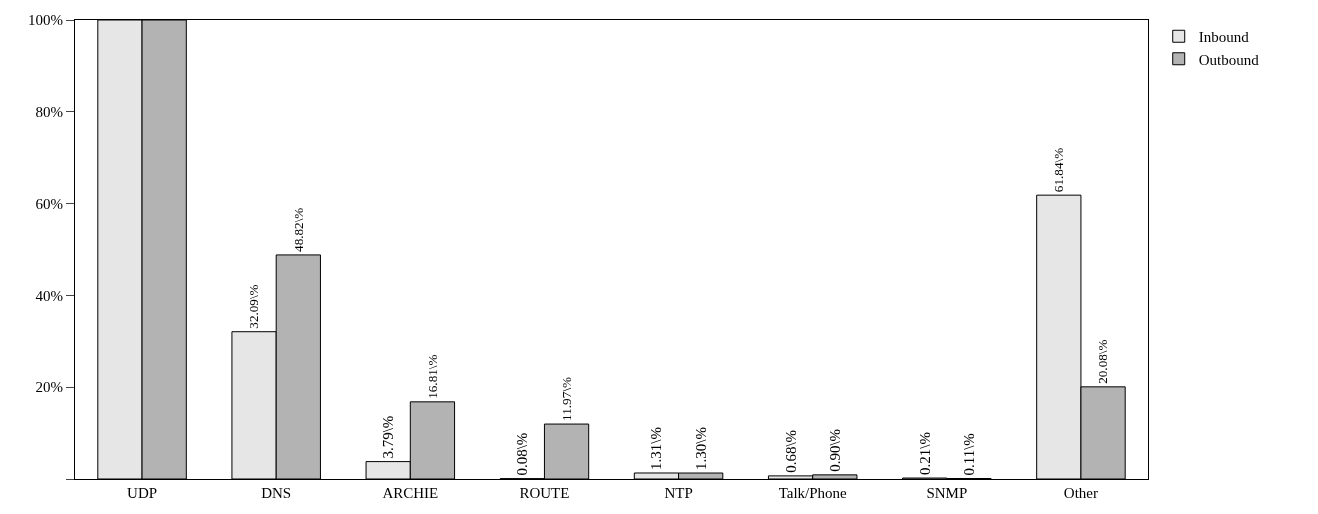 The width and height of the screenshot is (1318, 514). Describe the element at coordinates (276, 493) in the screenshot. I see `x-tick-label: DNS` at that location.